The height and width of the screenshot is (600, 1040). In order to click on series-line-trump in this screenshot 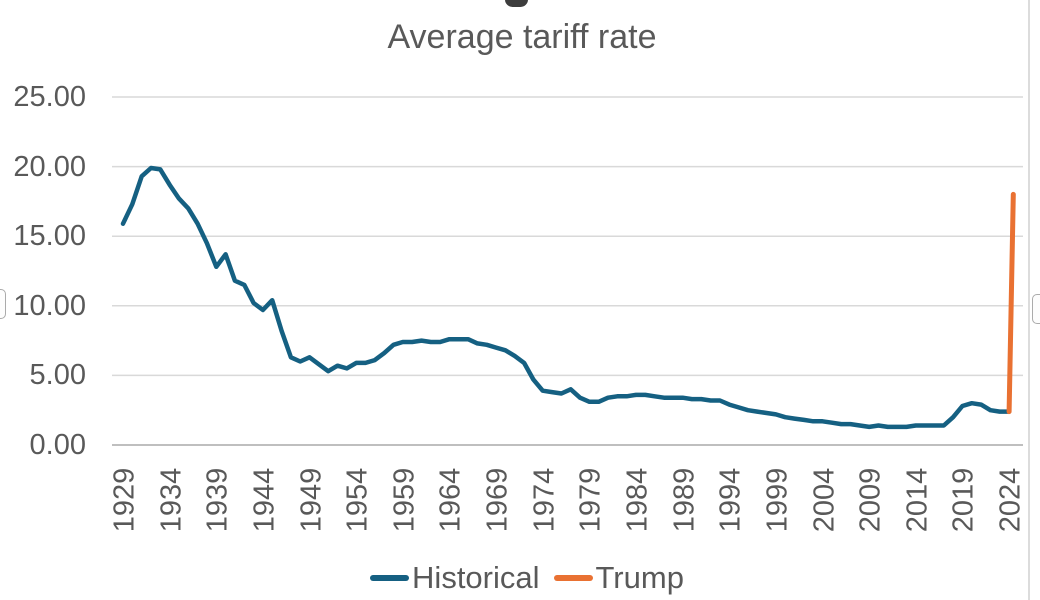, I will do `click(1011, 303)`.